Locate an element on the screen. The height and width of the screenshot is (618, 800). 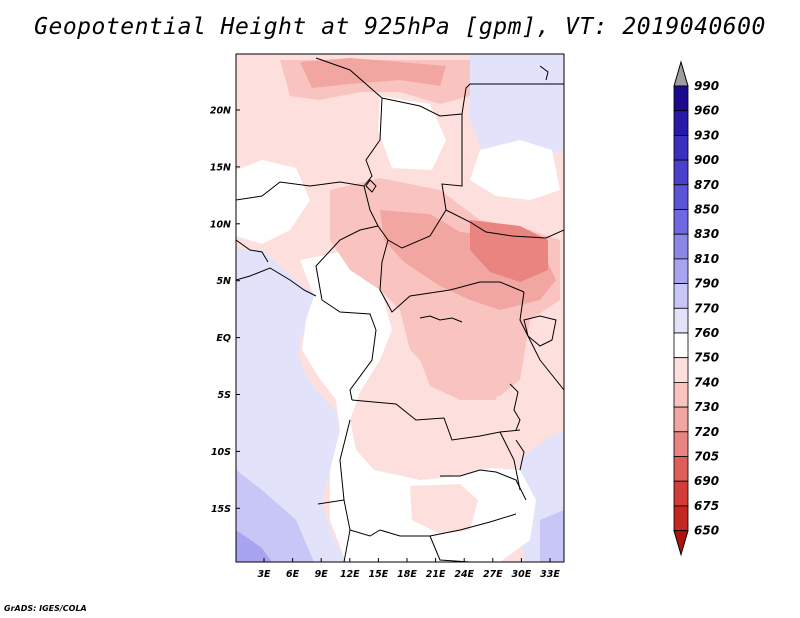
lon-tick-label: 15E is located at coordinates (379, 574).